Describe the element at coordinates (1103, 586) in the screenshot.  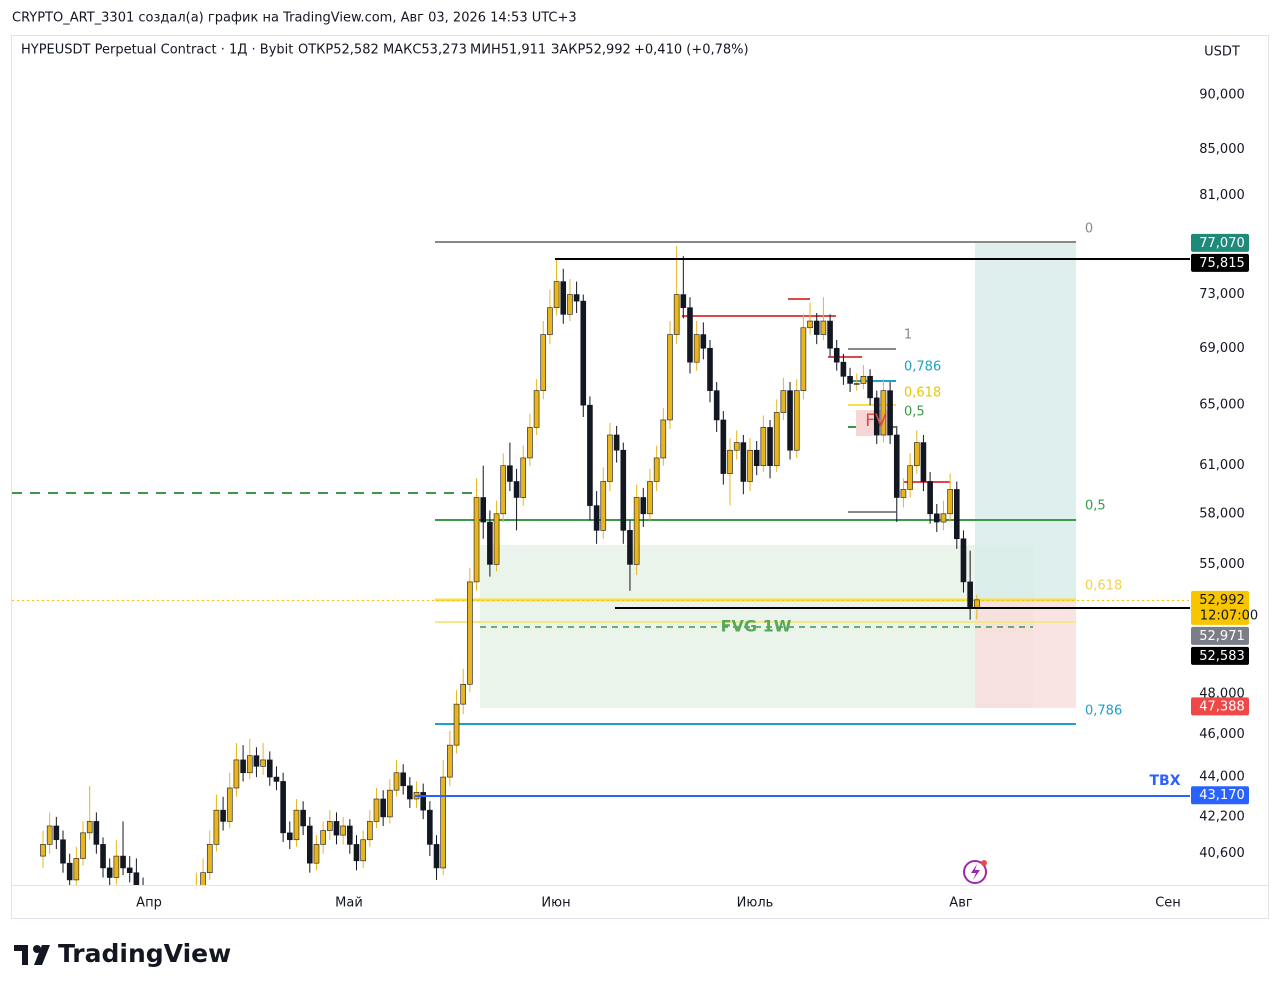
I see `fib-label: 0,618` at that location.